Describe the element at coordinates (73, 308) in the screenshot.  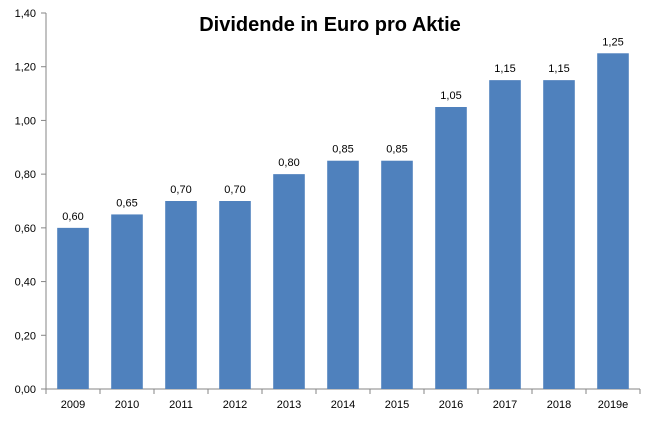
I see `bar-2009` at that location.